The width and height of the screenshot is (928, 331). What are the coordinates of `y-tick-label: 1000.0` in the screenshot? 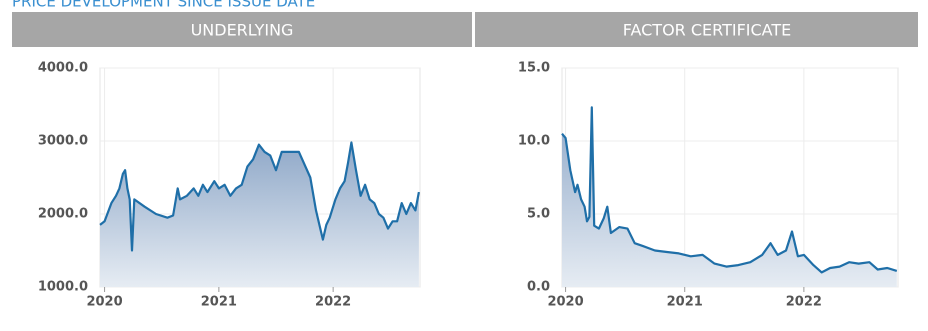 It's located at (63, 287).